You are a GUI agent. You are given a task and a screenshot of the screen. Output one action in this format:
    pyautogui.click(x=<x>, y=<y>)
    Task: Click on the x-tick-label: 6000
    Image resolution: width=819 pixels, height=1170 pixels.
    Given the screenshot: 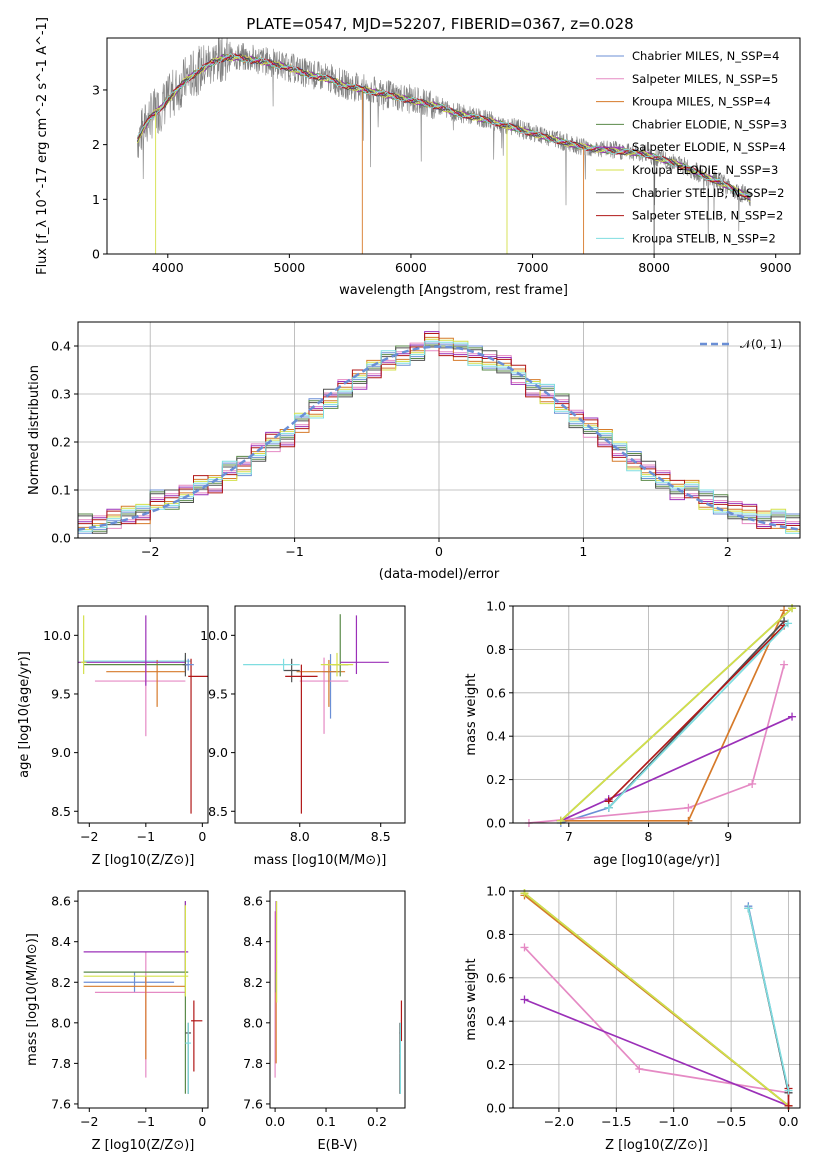 What is the action you would take?
    pyautogui.click(x=411, y=267)
    